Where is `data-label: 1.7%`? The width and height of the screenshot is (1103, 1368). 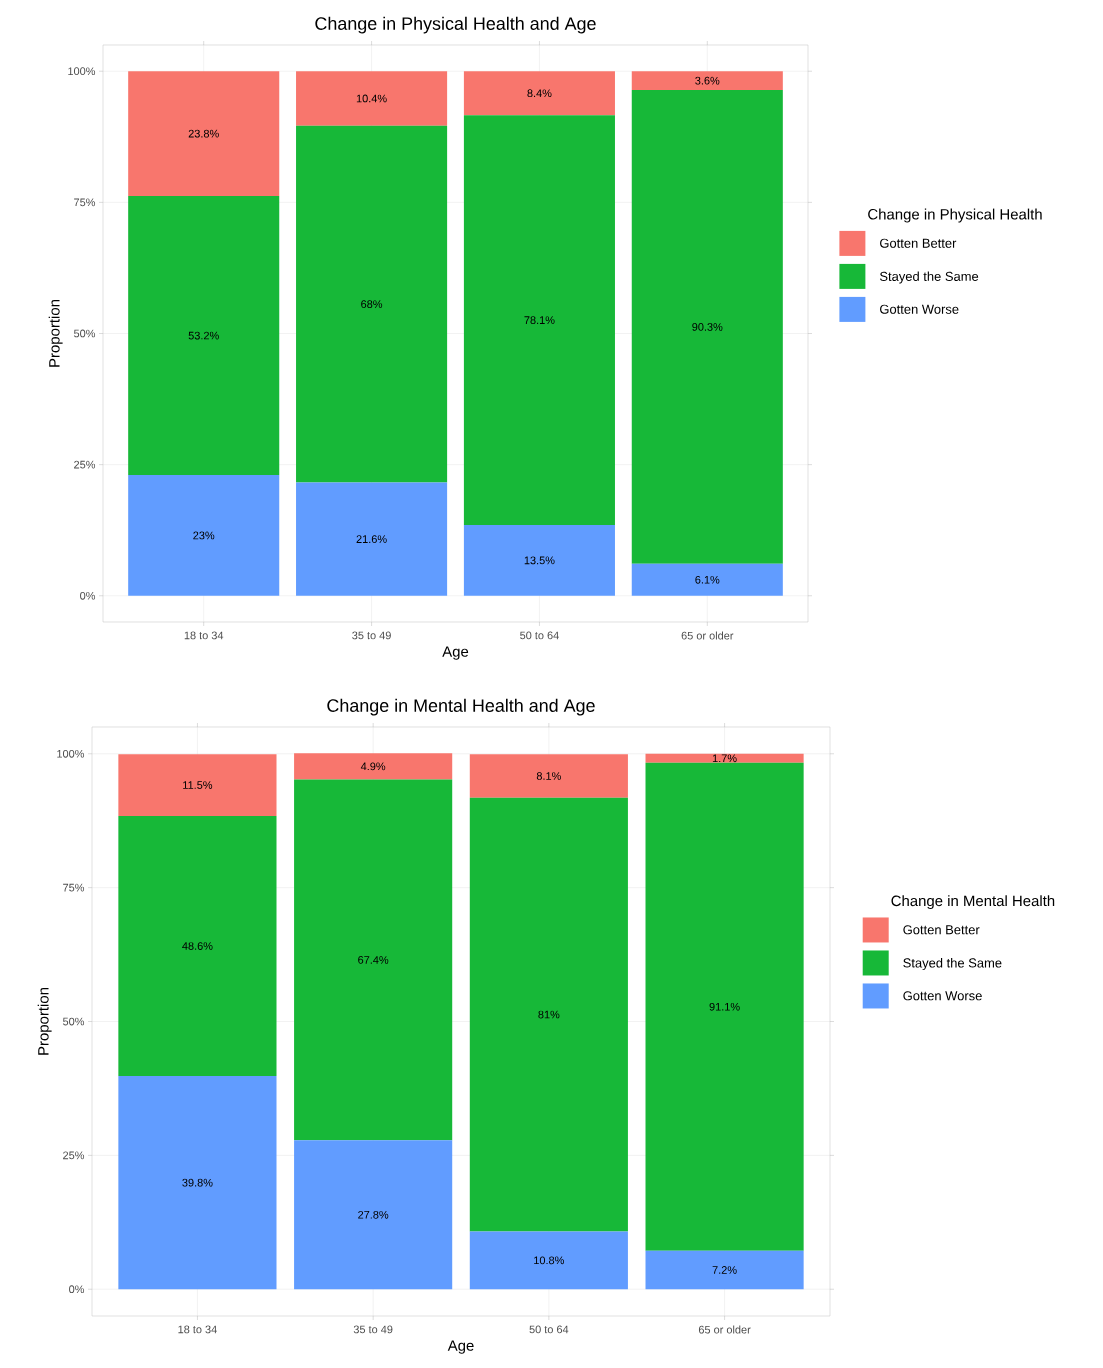
data-label: 1.7% is located at coordinates (724, 758).